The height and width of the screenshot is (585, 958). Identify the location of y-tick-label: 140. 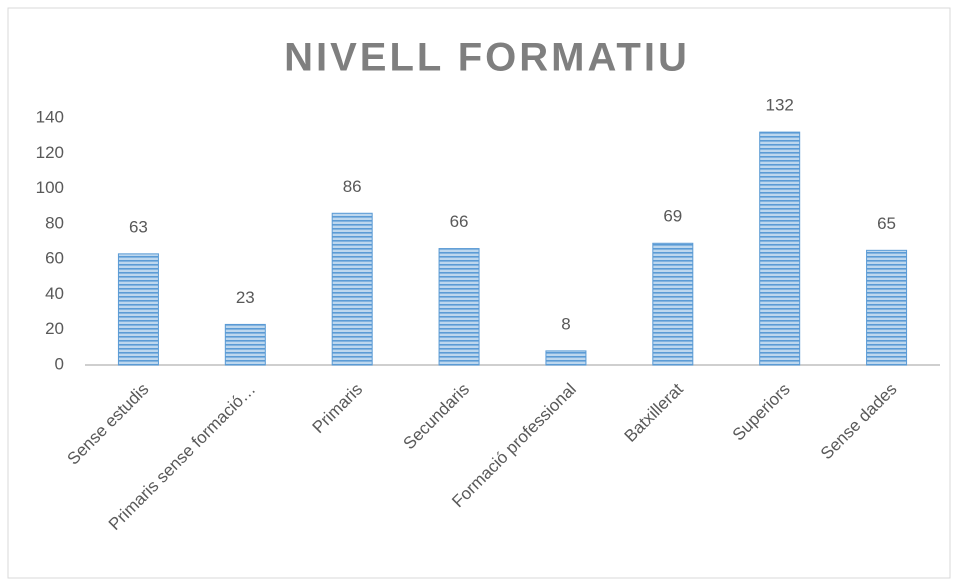
(50, 116).